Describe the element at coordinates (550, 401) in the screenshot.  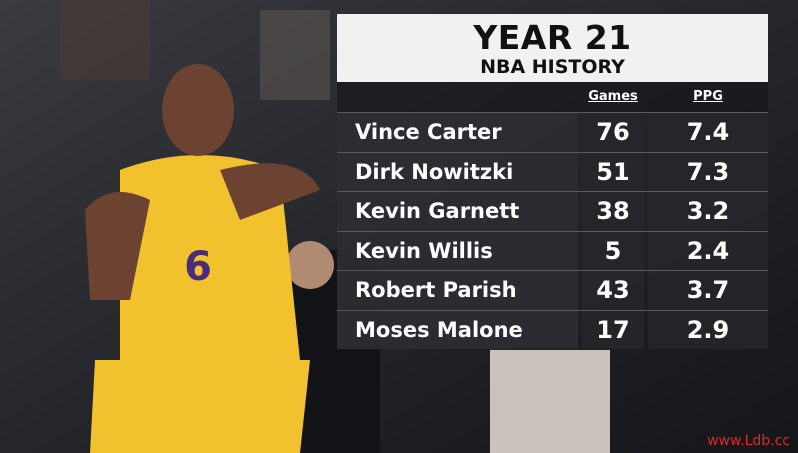
I see `spectator` at that location.